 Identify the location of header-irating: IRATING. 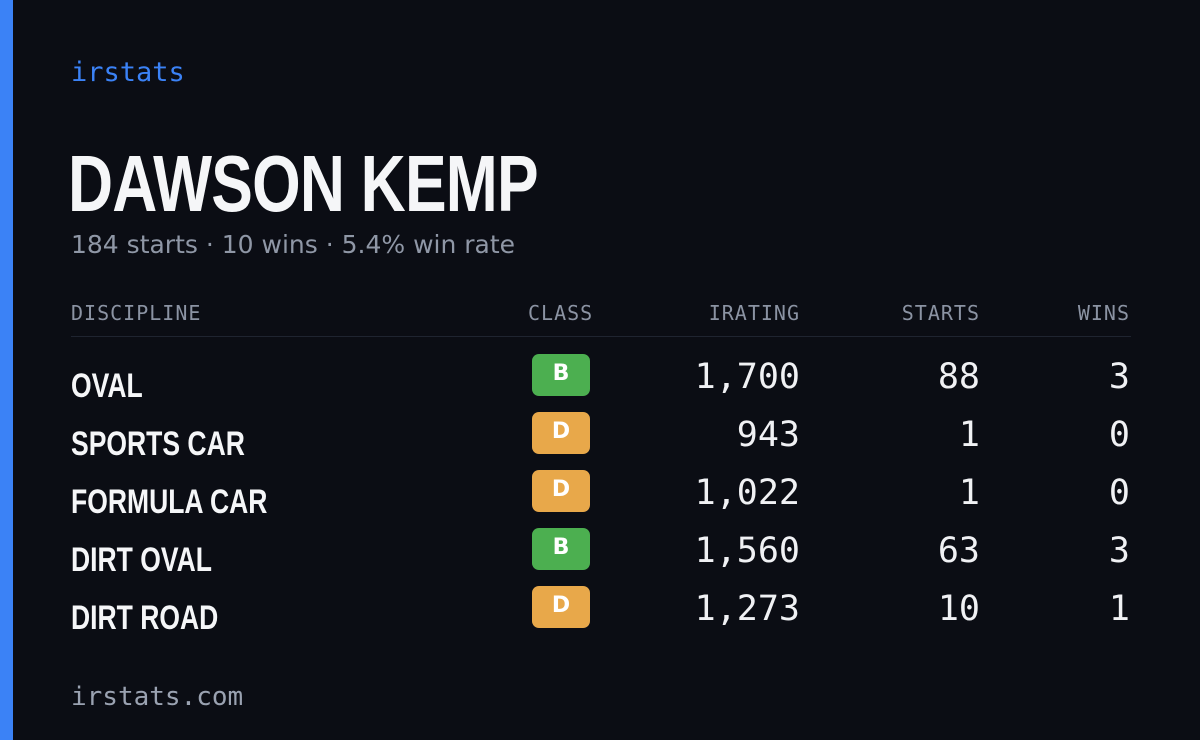
(754, 313).